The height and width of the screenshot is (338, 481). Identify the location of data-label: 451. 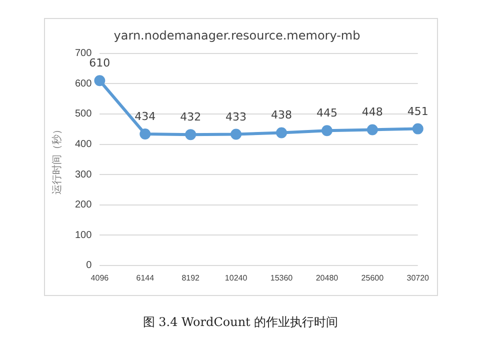
(417, 111).